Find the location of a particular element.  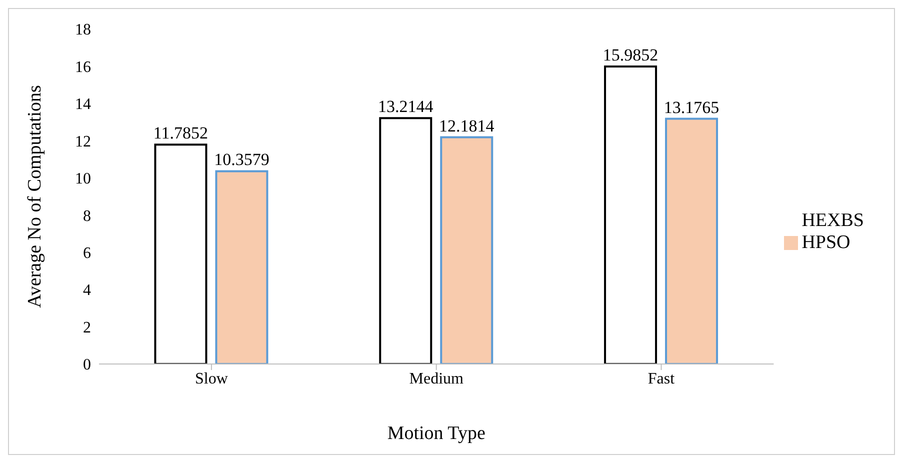

data-label: 13.1765 is located at coordinates (692, 107).